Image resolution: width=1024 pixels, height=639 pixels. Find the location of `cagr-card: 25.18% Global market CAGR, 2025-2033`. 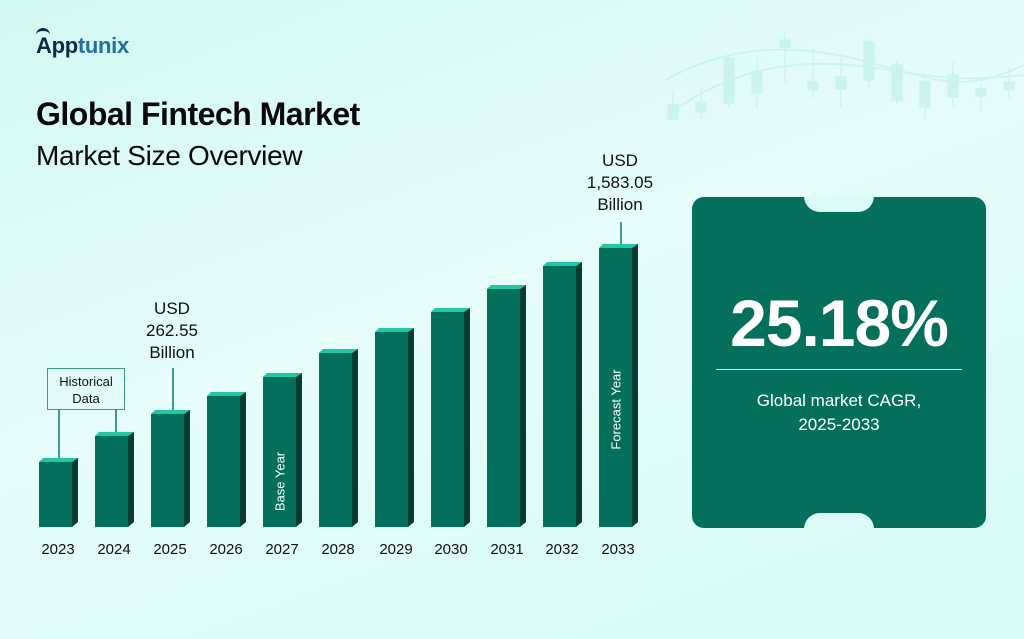

cagr-card: 25.18% Global market CAGR, 2025-2033 is located at coordinates (839, 362).